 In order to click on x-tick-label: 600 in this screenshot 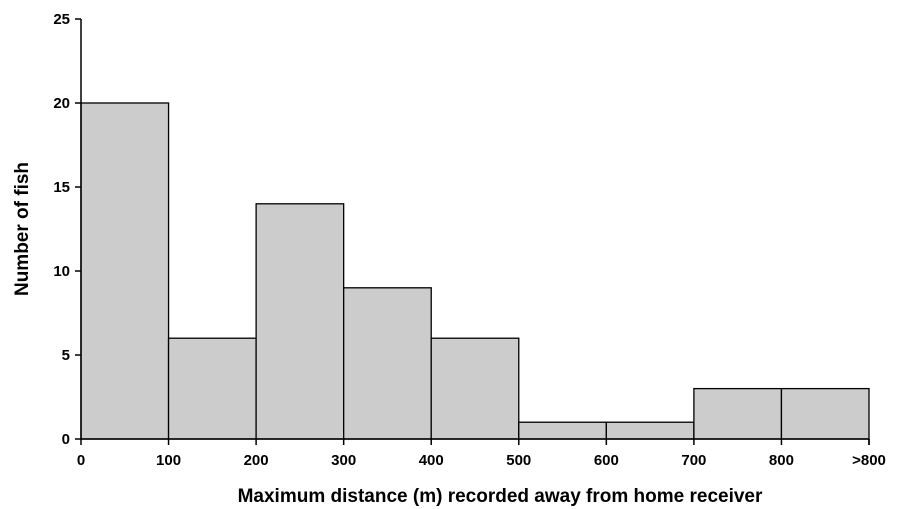, I will do `click(606, 460)`.